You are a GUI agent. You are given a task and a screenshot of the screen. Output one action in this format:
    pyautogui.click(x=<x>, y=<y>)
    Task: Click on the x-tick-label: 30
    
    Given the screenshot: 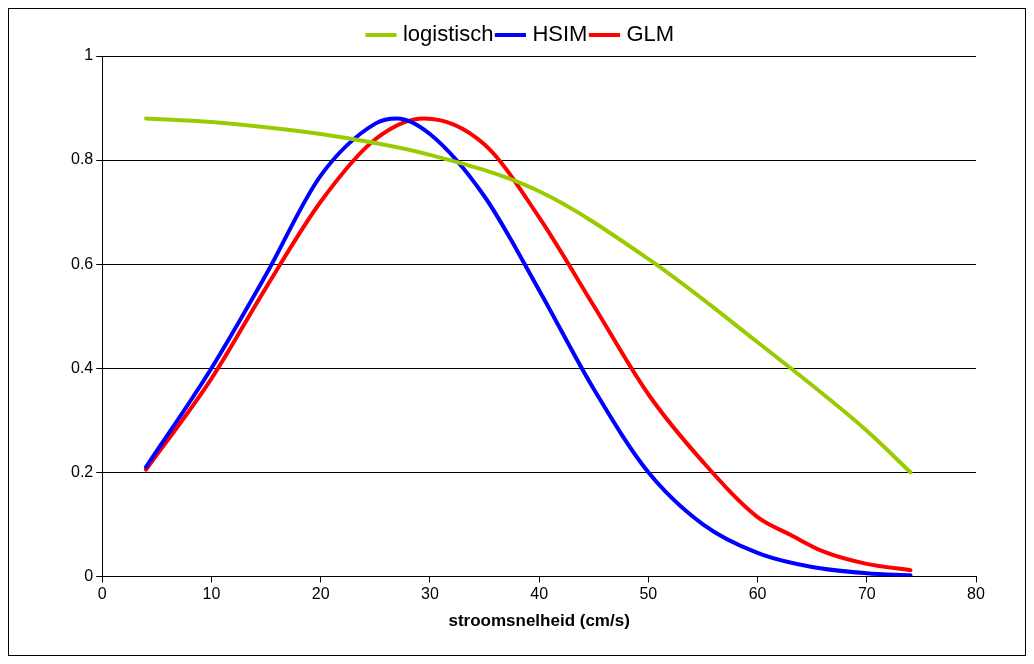 What is the action you would take?
    pyautogui.click(x=430, y=594)
    